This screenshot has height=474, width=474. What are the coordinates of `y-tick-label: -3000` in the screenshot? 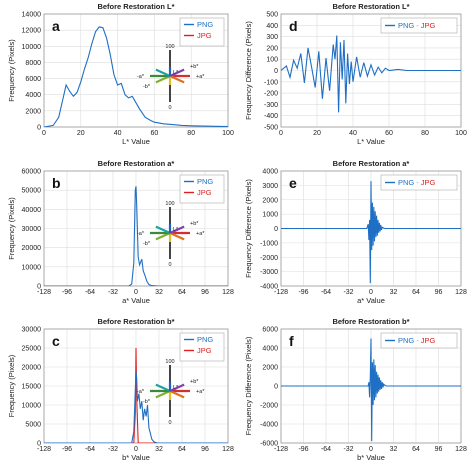 It's located at (269, 272).